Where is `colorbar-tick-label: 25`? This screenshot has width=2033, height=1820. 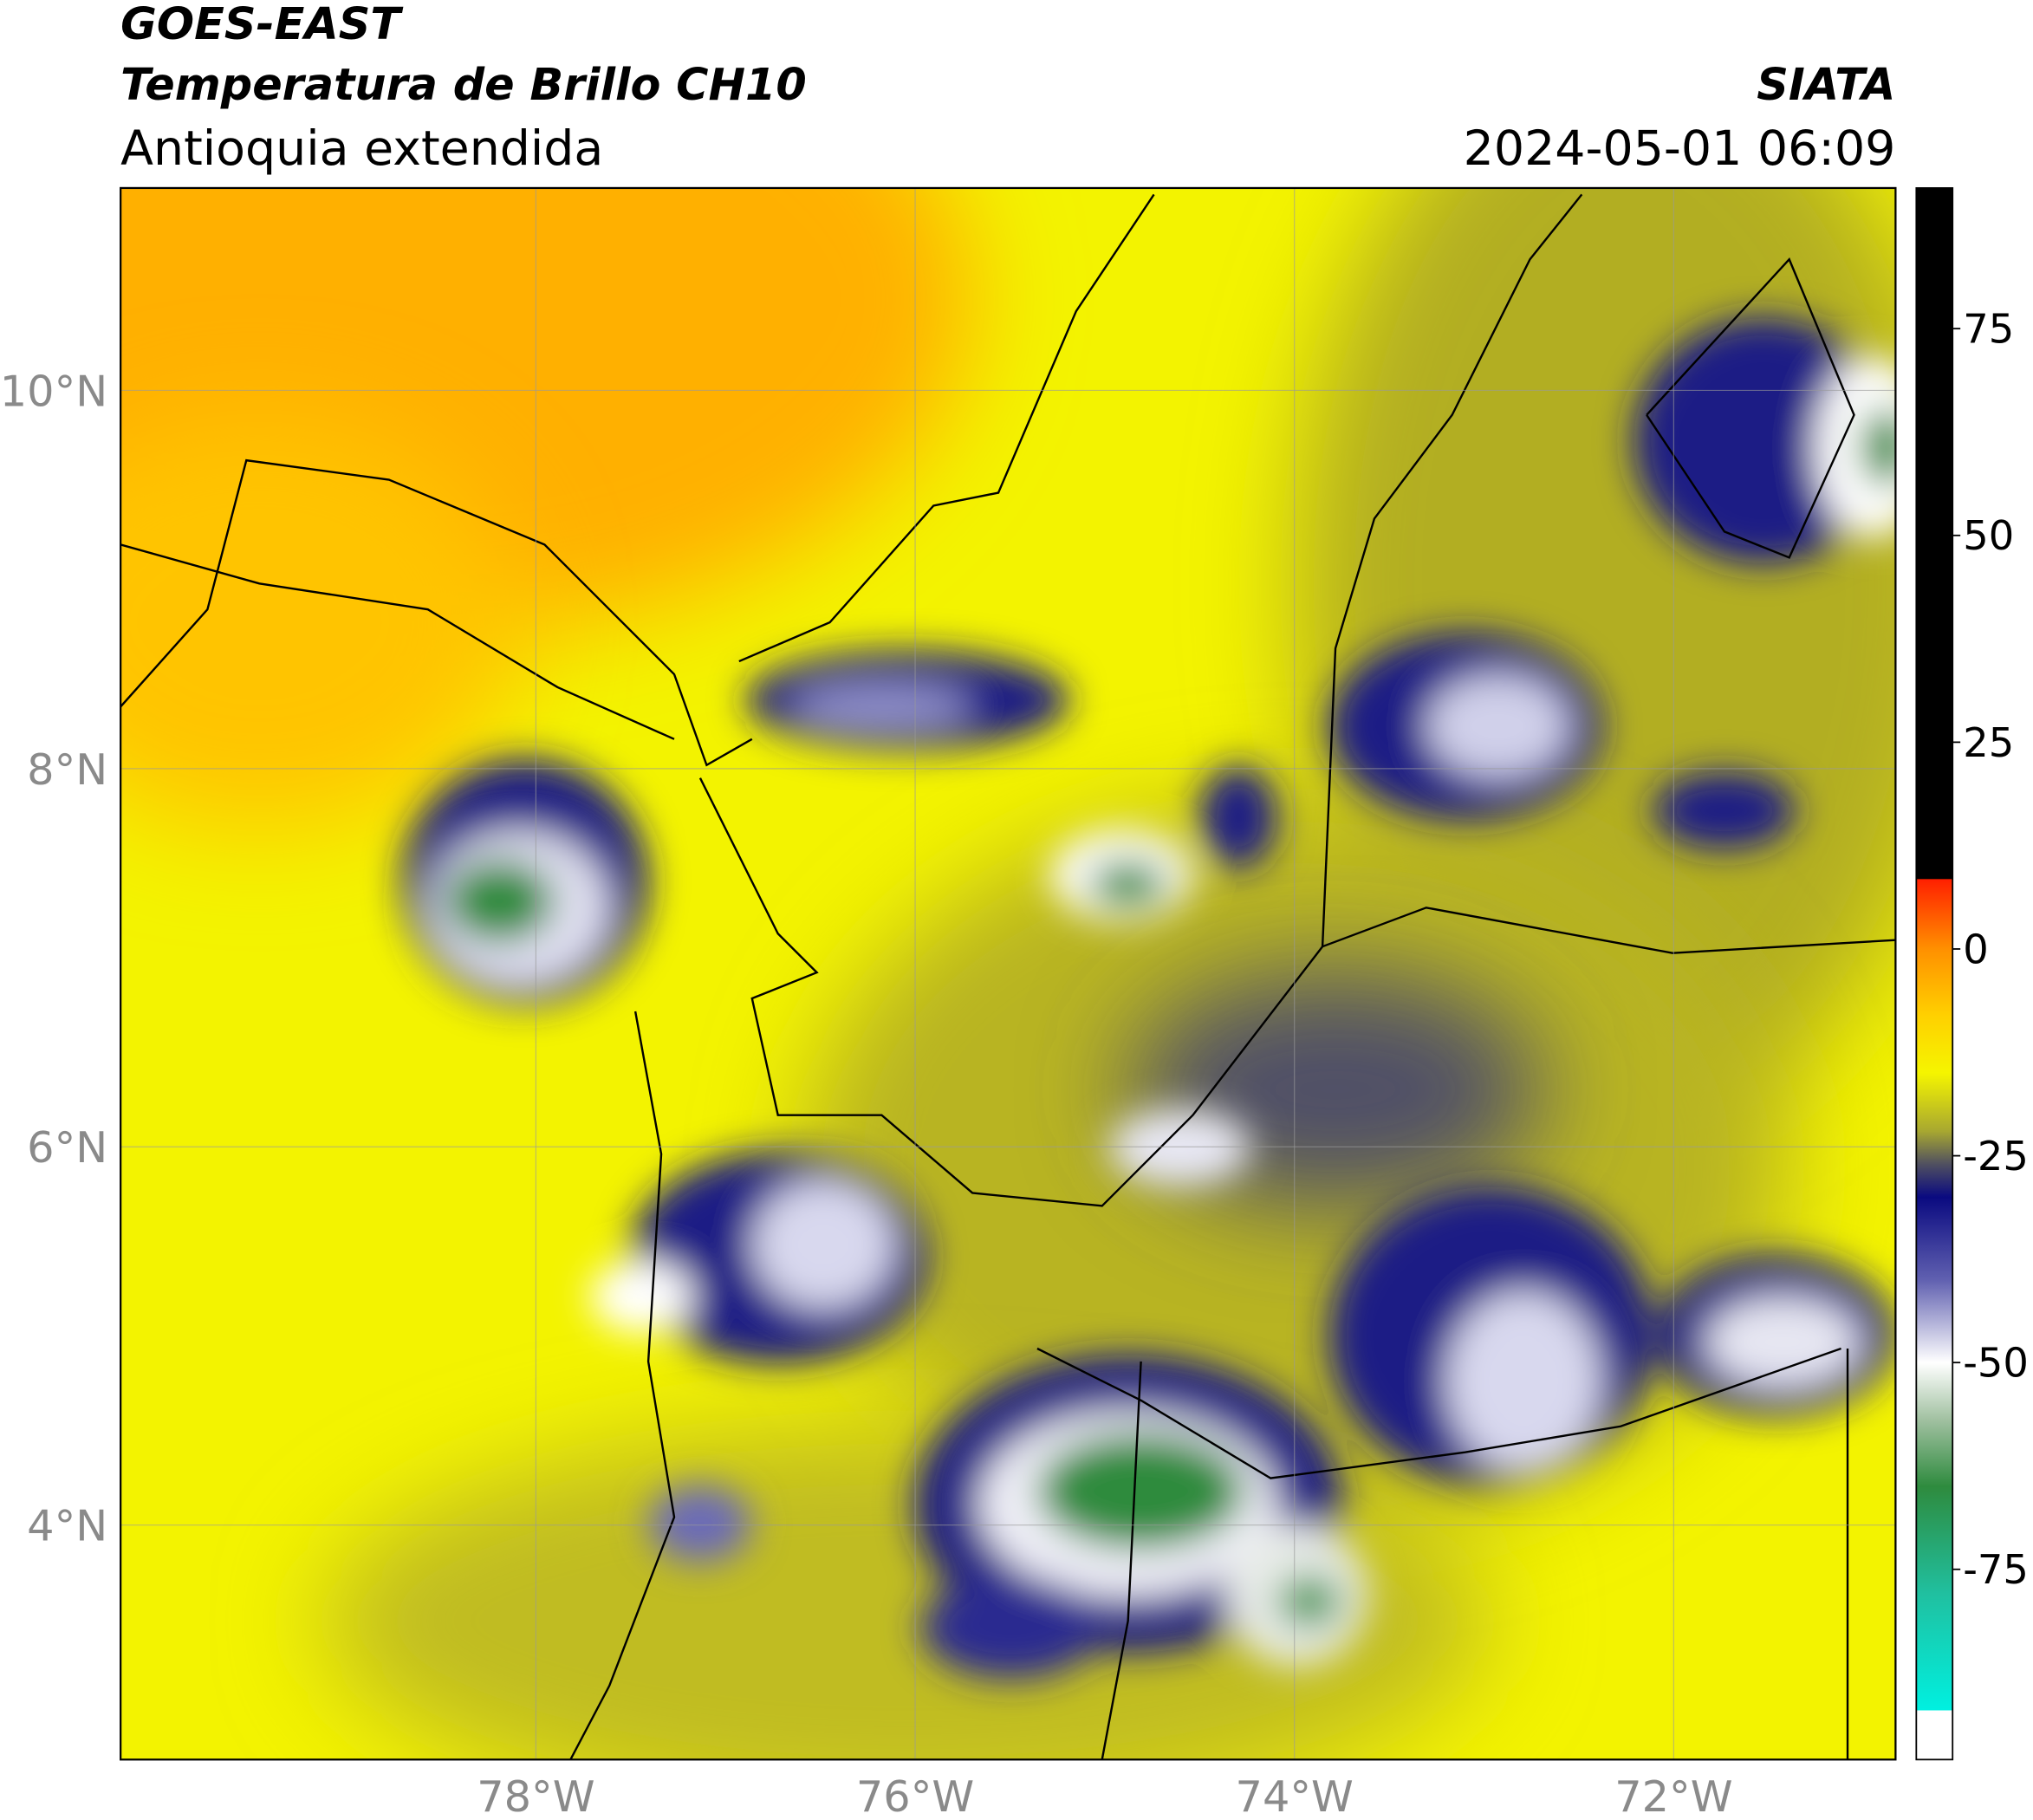 colorbar-tick-label: 25 is located at coordinates (1989, 742).